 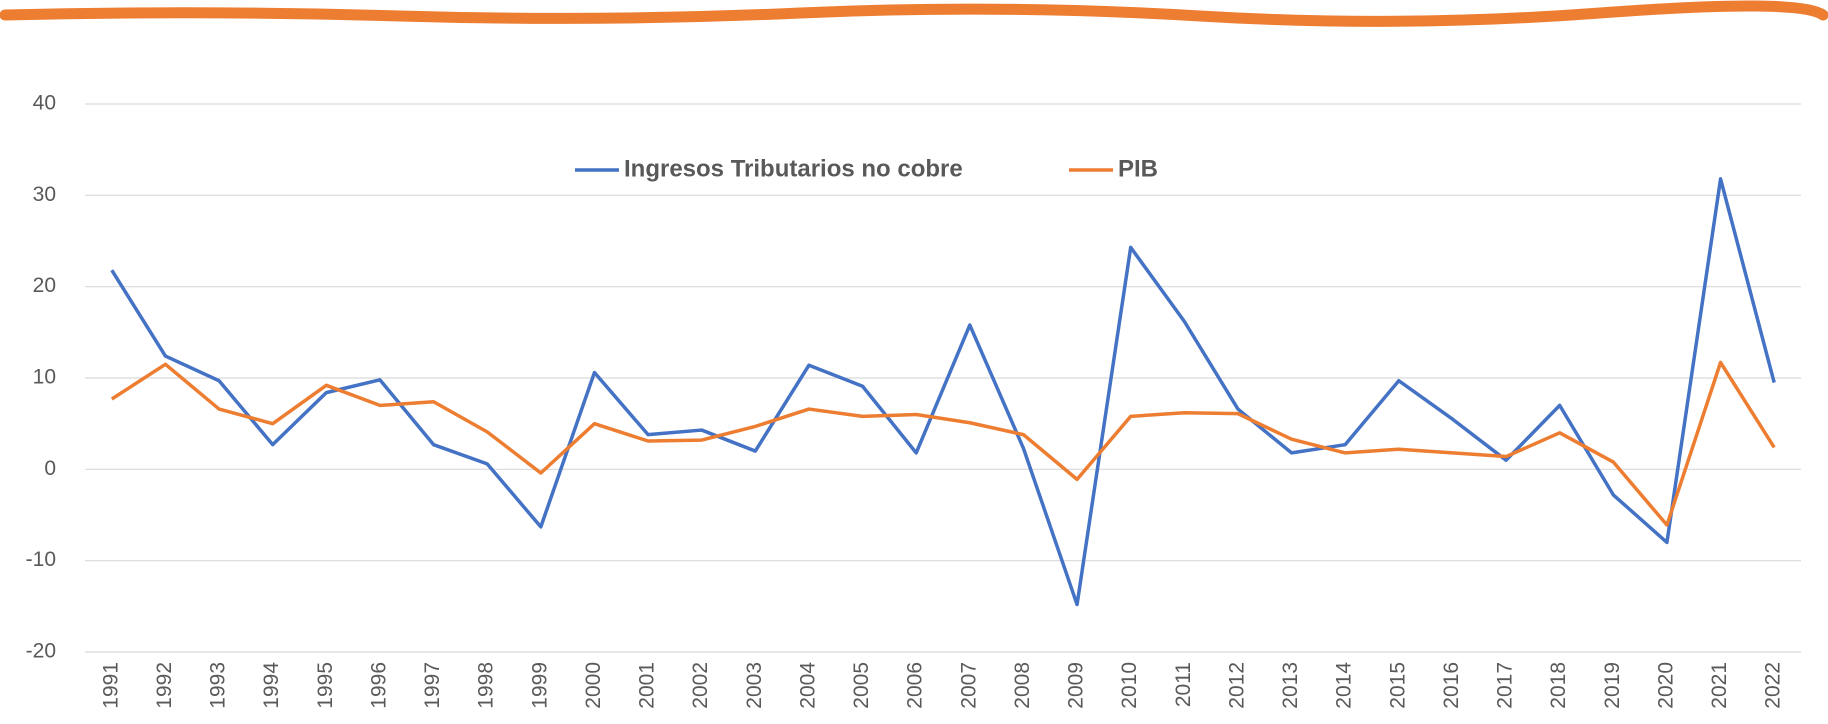 I want to click on x-tick-label: 2007, so click(x=968, y=685).